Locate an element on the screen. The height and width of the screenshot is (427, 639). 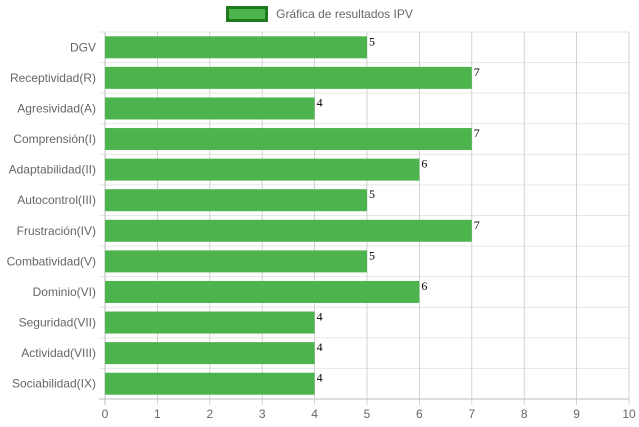
category-label-11: Sociabilidad(IX) is located at coordinates (54, 384).